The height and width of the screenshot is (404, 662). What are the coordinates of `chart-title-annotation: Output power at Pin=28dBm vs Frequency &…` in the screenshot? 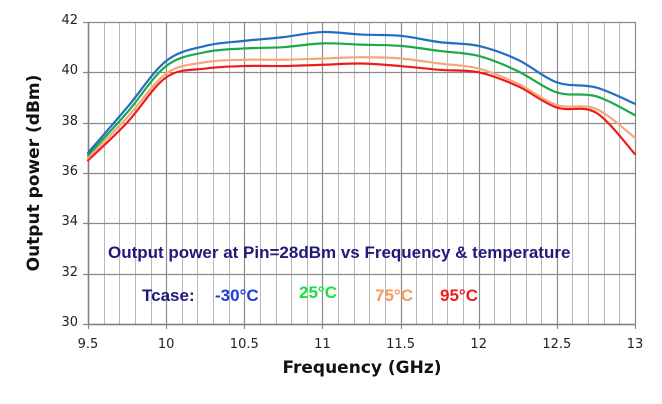 It's located at (339, 252).